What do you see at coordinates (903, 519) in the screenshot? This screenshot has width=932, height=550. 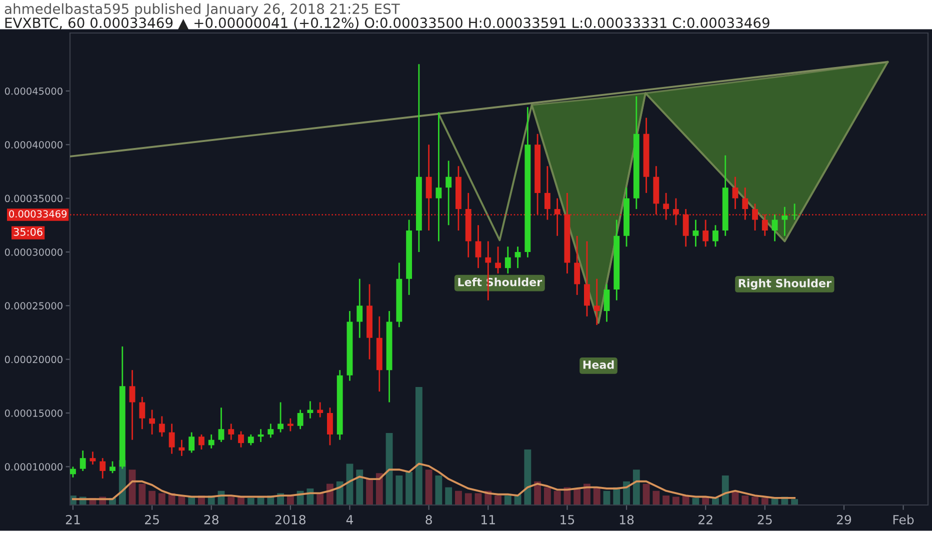 I see `x-tick-label: Feb` at bounding box center [903, 519].